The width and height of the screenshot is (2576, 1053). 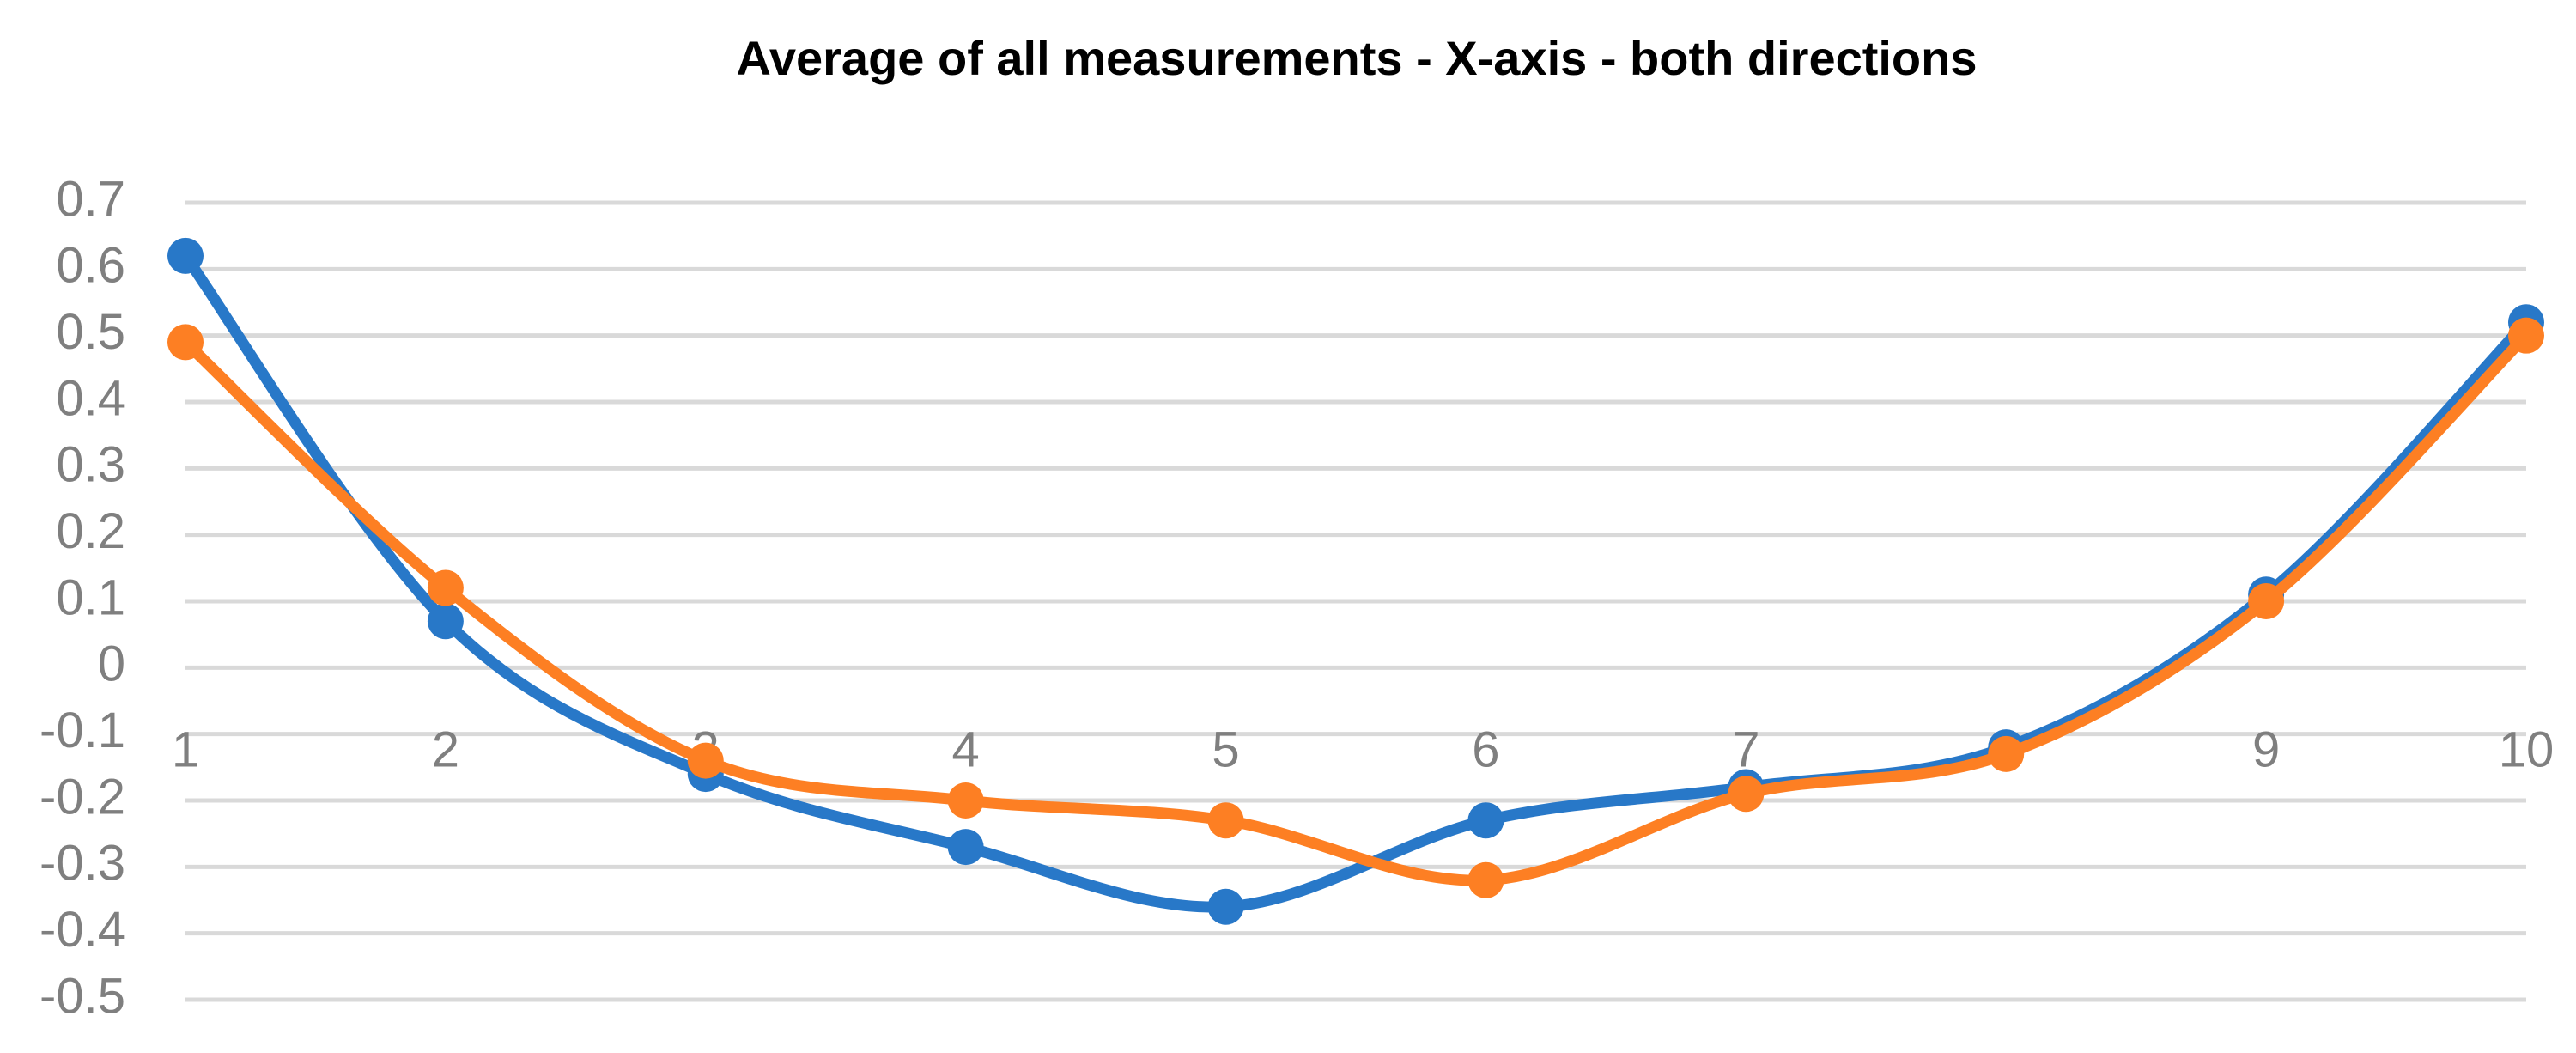 What do you see at coordinates (1363, 750) in the screenshot?
I see `x-axis: 12345678910` at bounding box center [1363, 750].